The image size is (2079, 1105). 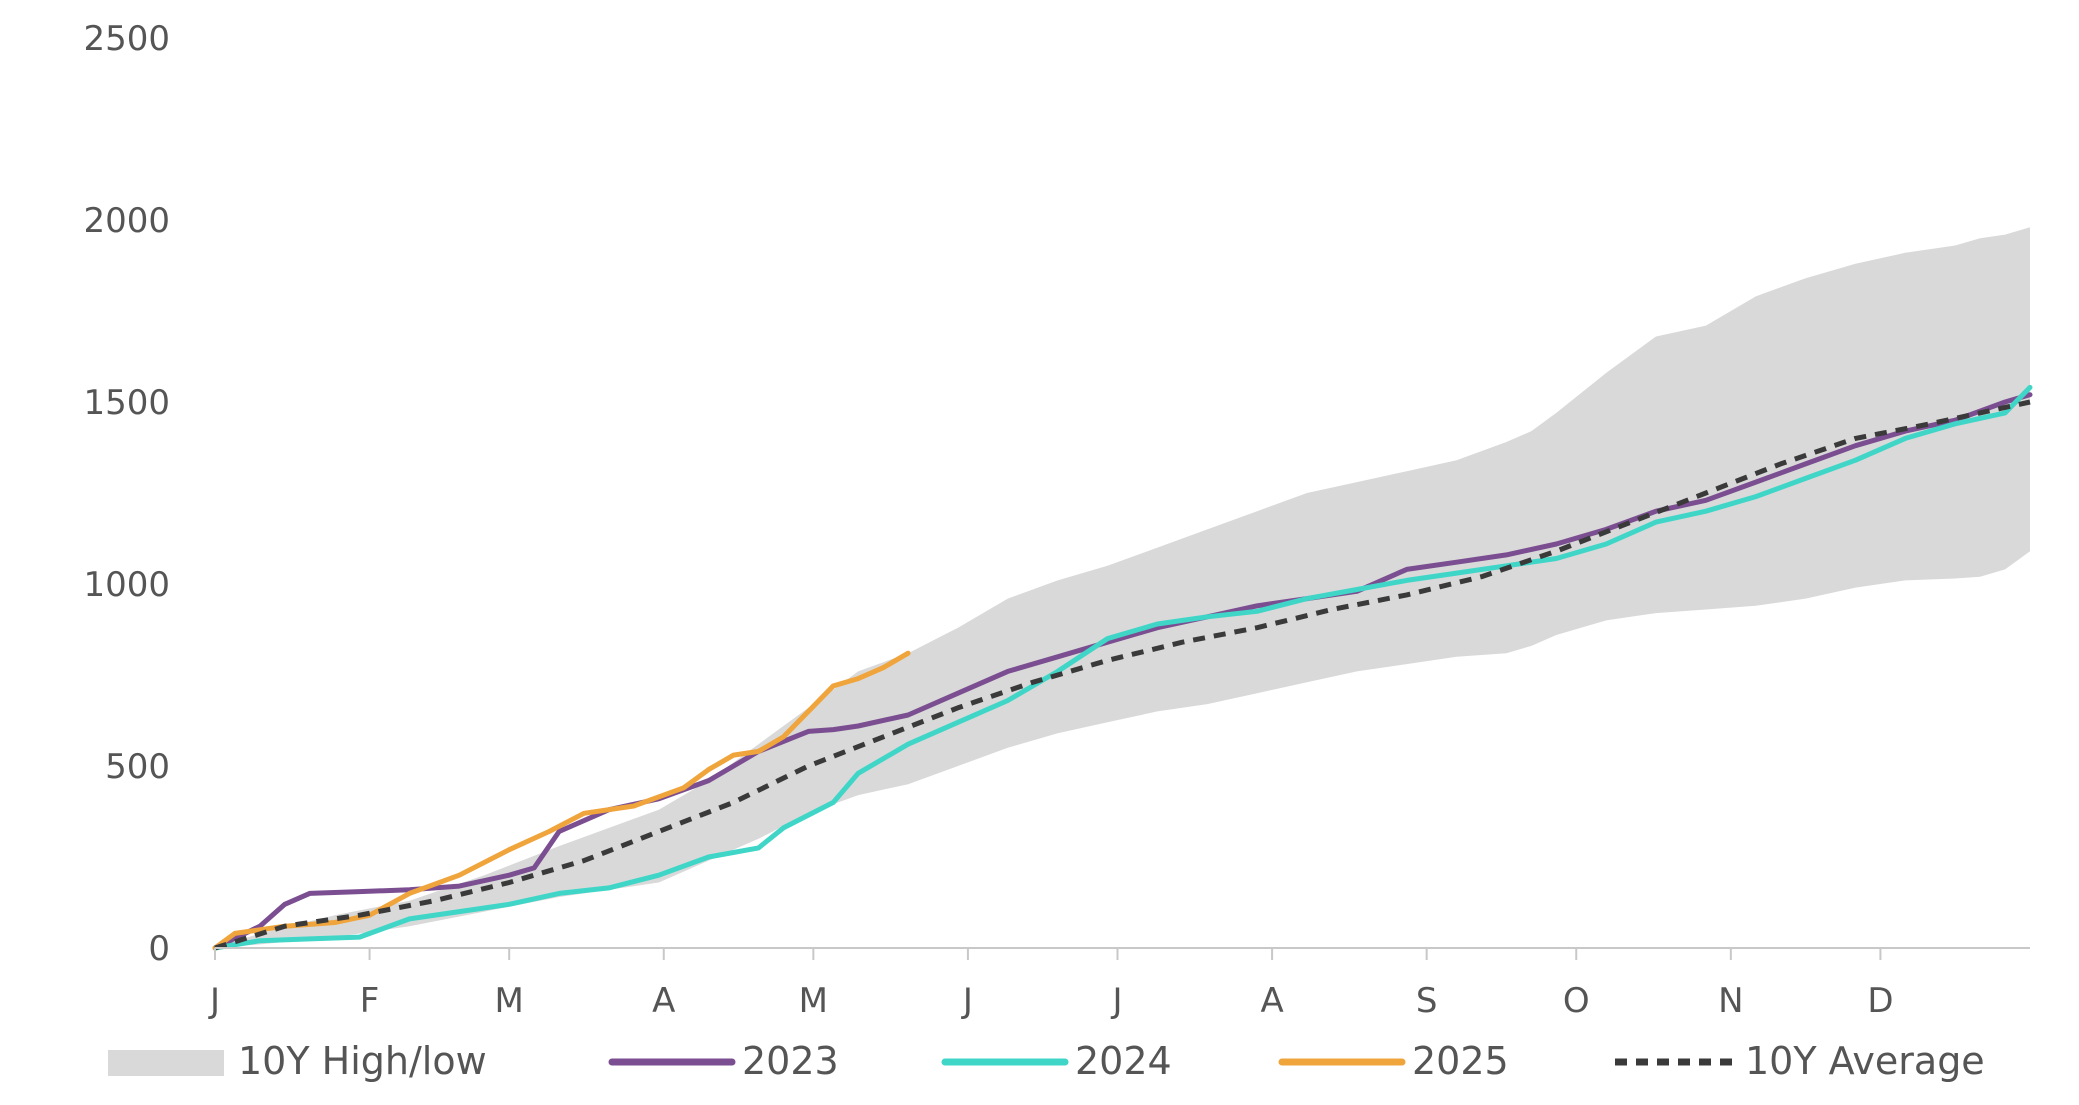 I want to click on legend-swatch-10y-high-low, so click(x=166, y=1063).